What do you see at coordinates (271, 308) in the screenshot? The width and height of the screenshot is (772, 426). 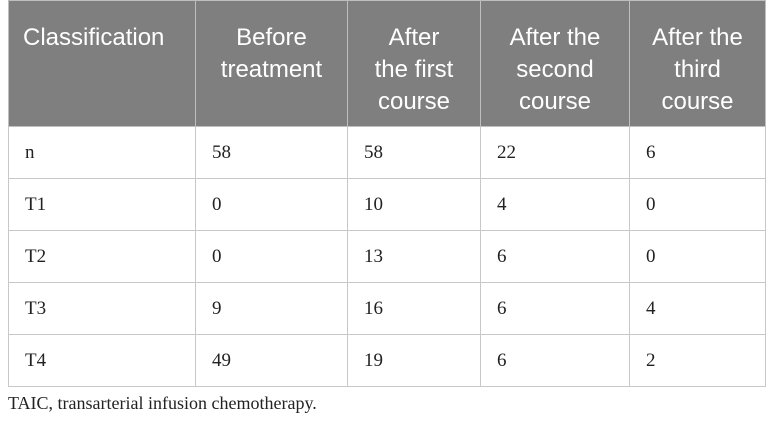 I see `table-cell: 9` at bounding box center [271, 308].